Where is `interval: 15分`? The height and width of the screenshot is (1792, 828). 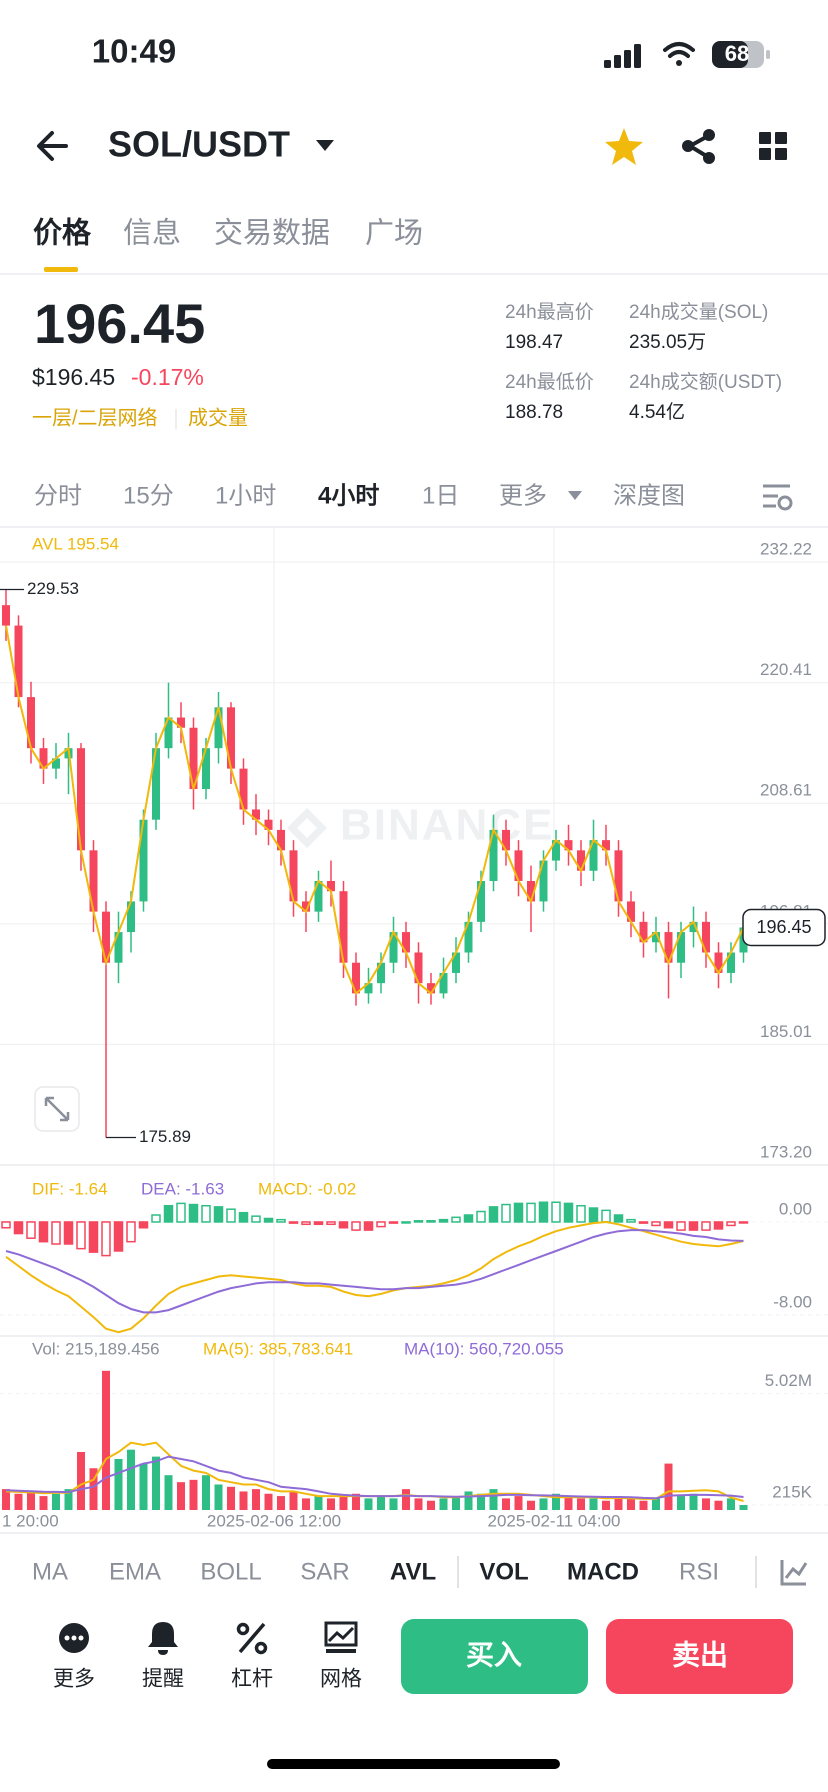 interval: 15分 is located at coordinates (148, 495).